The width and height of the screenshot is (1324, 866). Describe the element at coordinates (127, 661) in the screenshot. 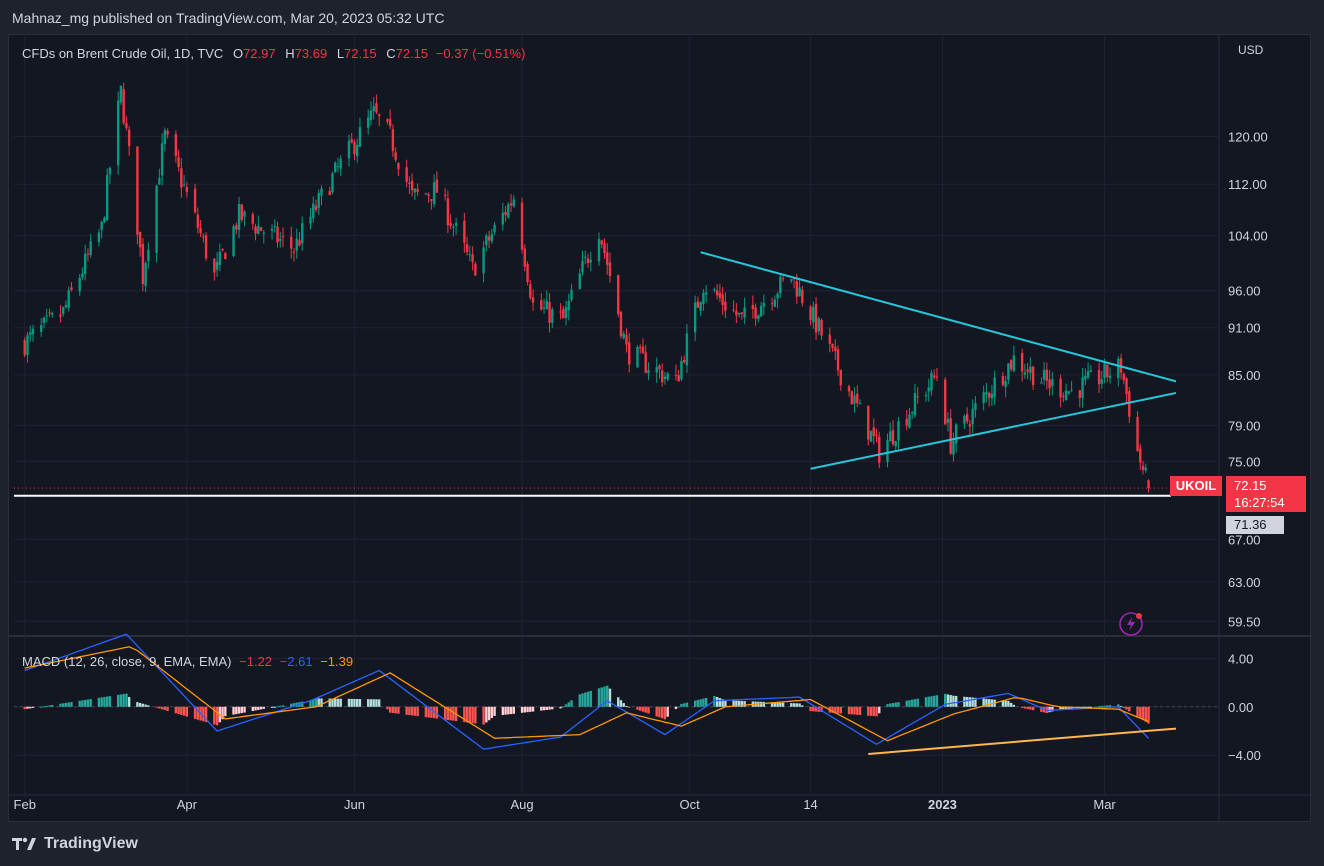

I see `macd-label: MACD (12, 26, close, 9, EMA, EMA)` at that location.